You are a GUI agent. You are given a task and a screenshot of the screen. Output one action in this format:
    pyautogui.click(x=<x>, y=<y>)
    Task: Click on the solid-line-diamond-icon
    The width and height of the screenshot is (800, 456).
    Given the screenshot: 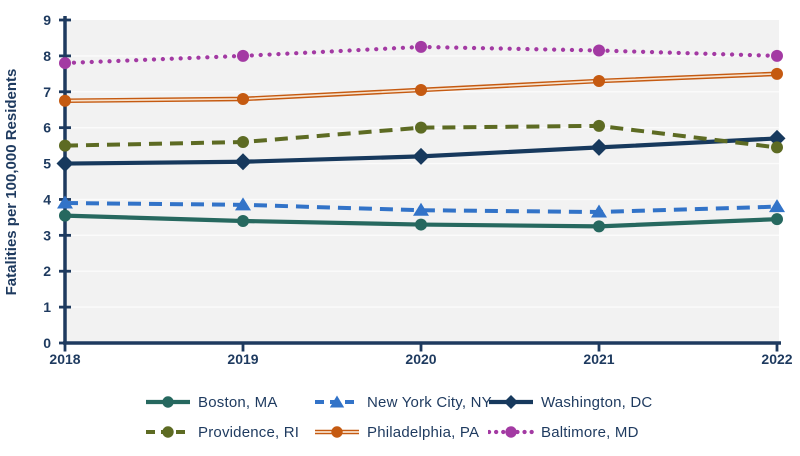 What is the action you would take?
    pyautogui.click(x=511, y=402)
    